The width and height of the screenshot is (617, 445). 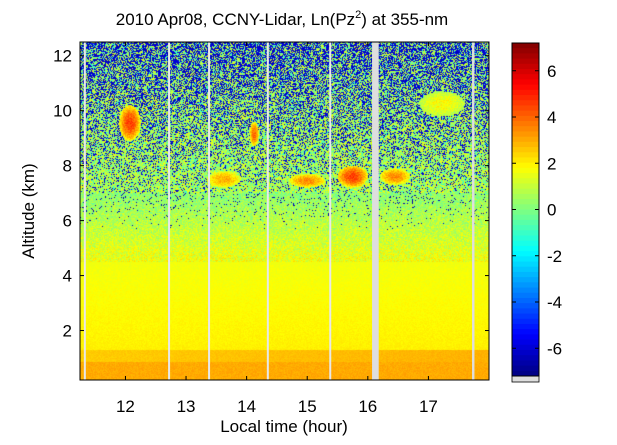 I want to click on y-axis-label: Altitude (km), so click(x=28, y=210).